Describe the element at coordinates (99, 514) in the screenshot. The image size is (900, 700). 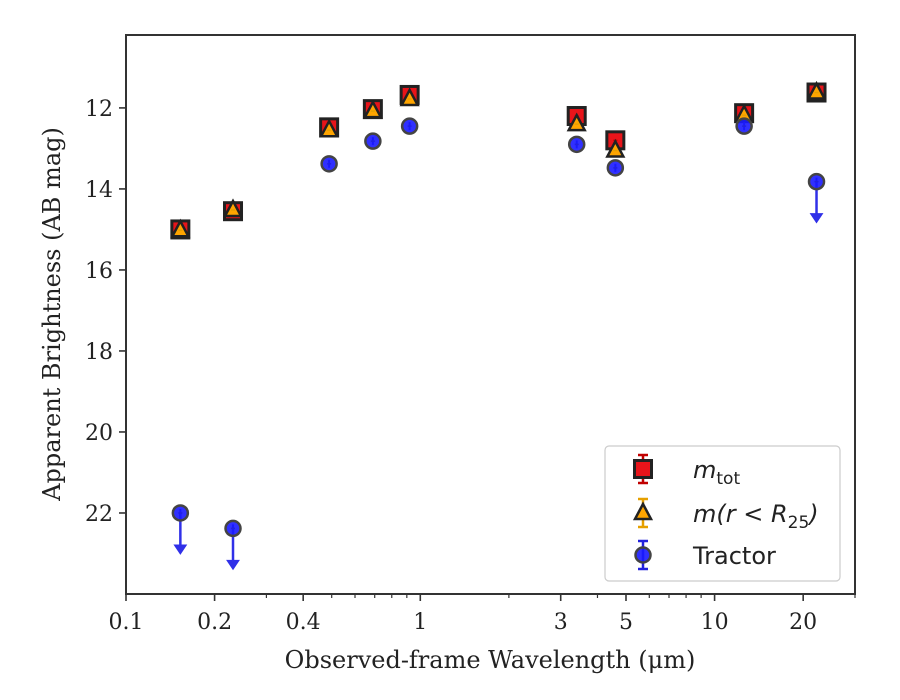
I see `y-tick-label: 22` at that location.